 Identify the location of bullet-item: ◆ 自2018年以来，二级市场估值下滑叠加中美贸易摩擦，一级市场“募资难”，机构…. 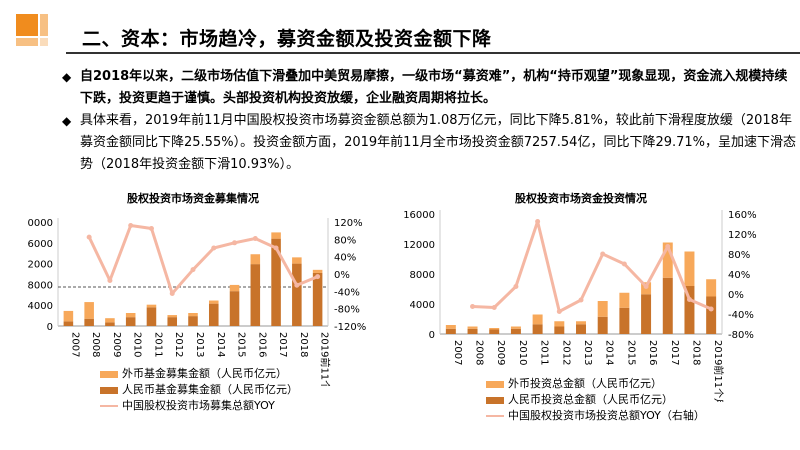
(429, 88).